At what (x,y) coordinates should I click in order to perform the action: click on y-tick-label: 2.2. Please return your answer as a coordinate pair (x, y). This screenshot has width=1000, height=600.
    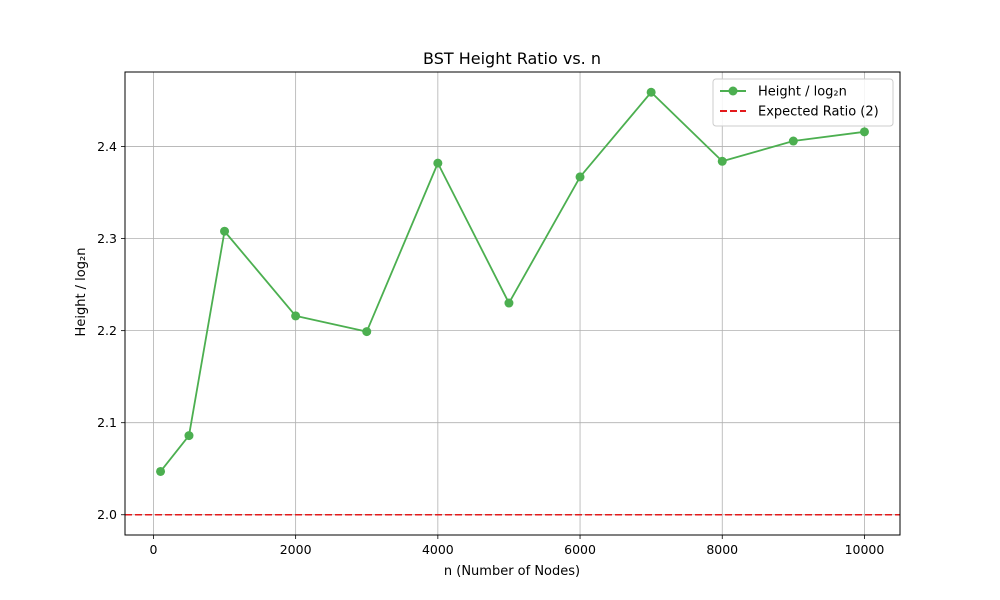
    Looking at the image, I should click on (107, 330).